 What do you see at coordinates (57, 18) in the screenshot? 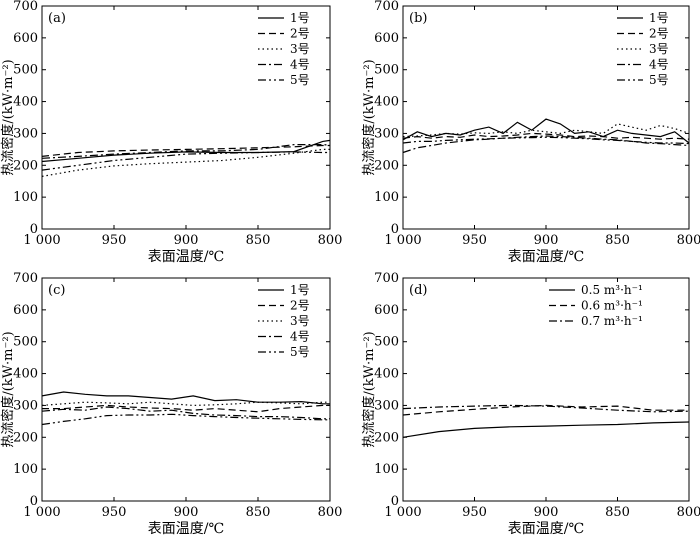
I see `panel-label: (a)` at bounding box center [57, 18].